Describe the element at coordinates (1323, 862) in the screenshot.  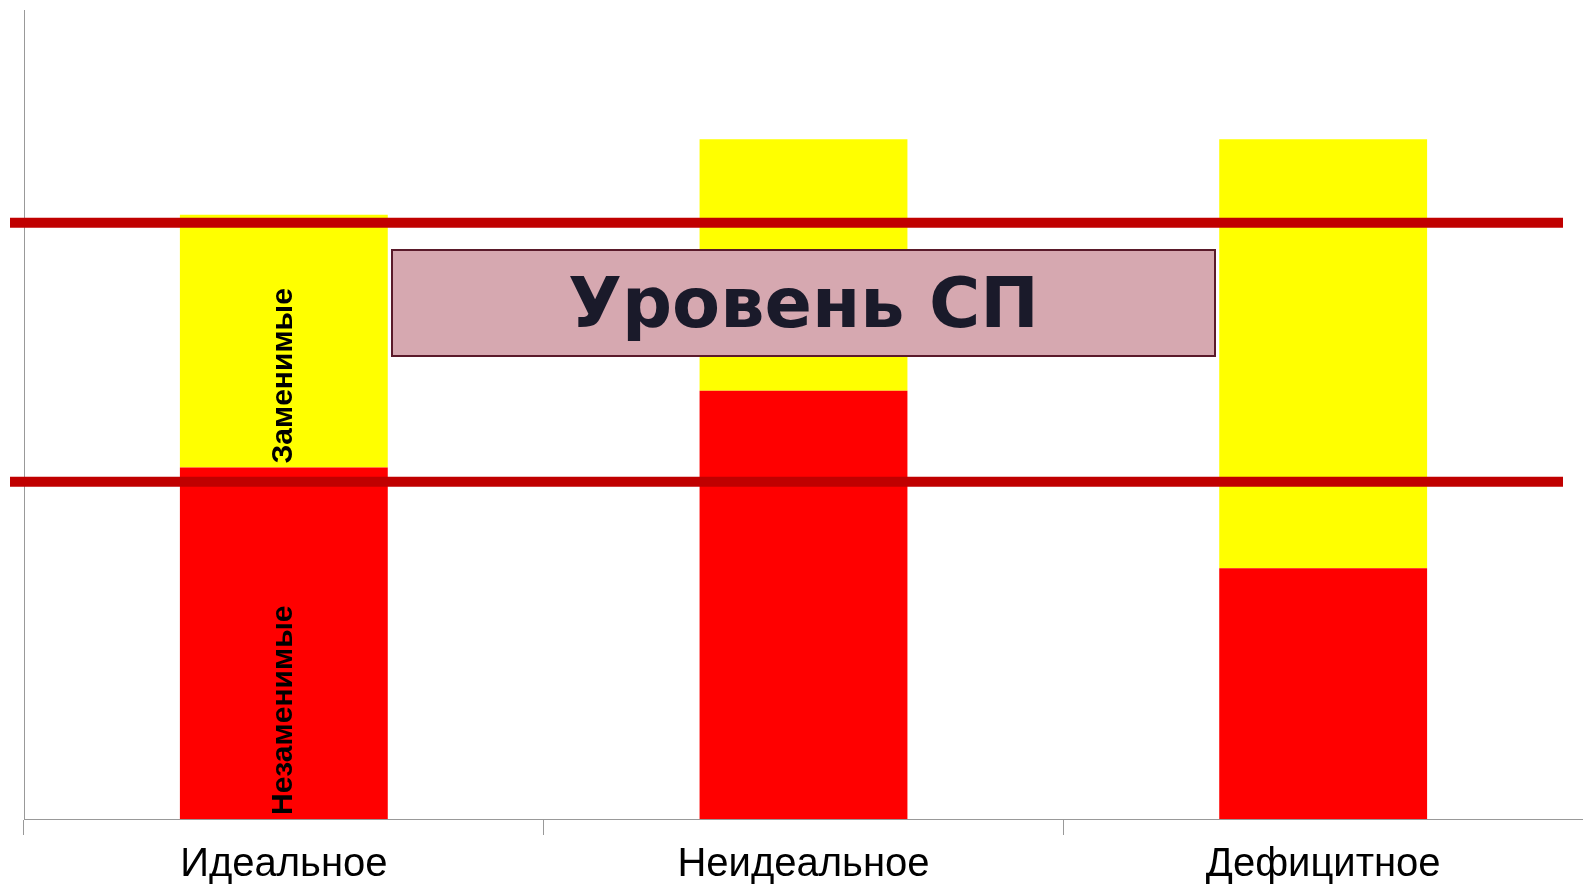
I see `x-tick-label: Дефицитное` at that location.